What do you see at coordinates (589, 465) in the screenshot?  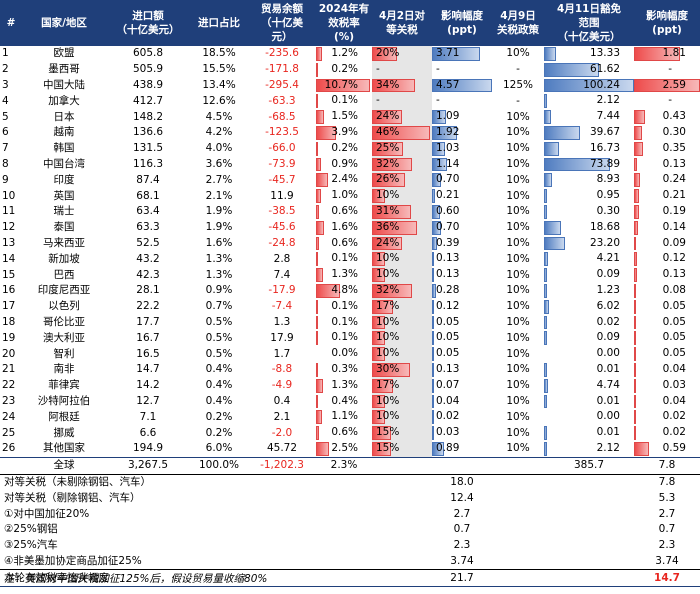 I see `total-exemption: 385.7` at bounding box center [589, 465].